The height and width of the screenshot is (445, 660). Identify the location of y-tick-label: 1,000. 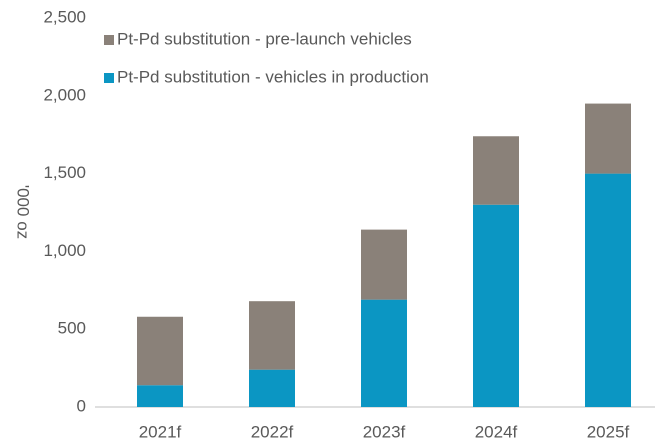
(64, 250).